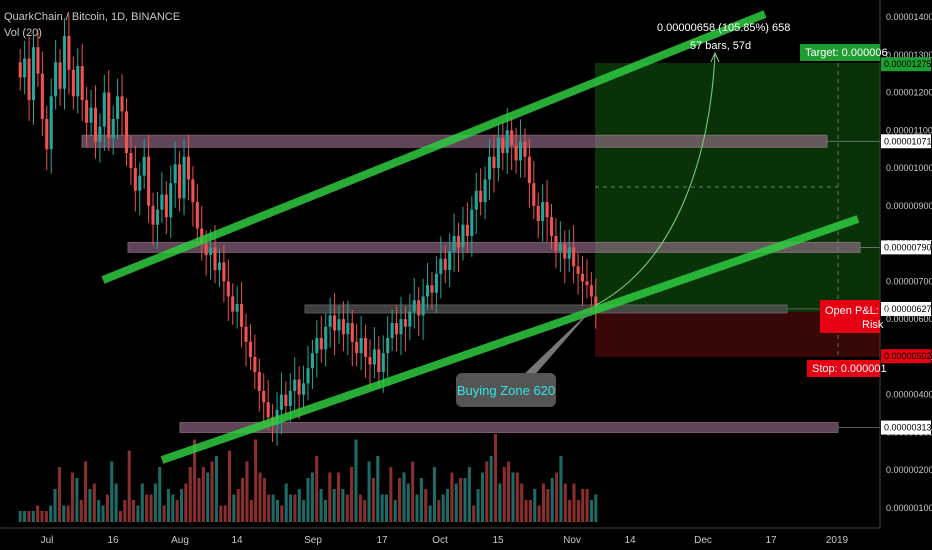 This screenshot has height=550, width=932. Describe the element at coordinates (843, 368) in the screenshot. I see `stop-badge` at that location.